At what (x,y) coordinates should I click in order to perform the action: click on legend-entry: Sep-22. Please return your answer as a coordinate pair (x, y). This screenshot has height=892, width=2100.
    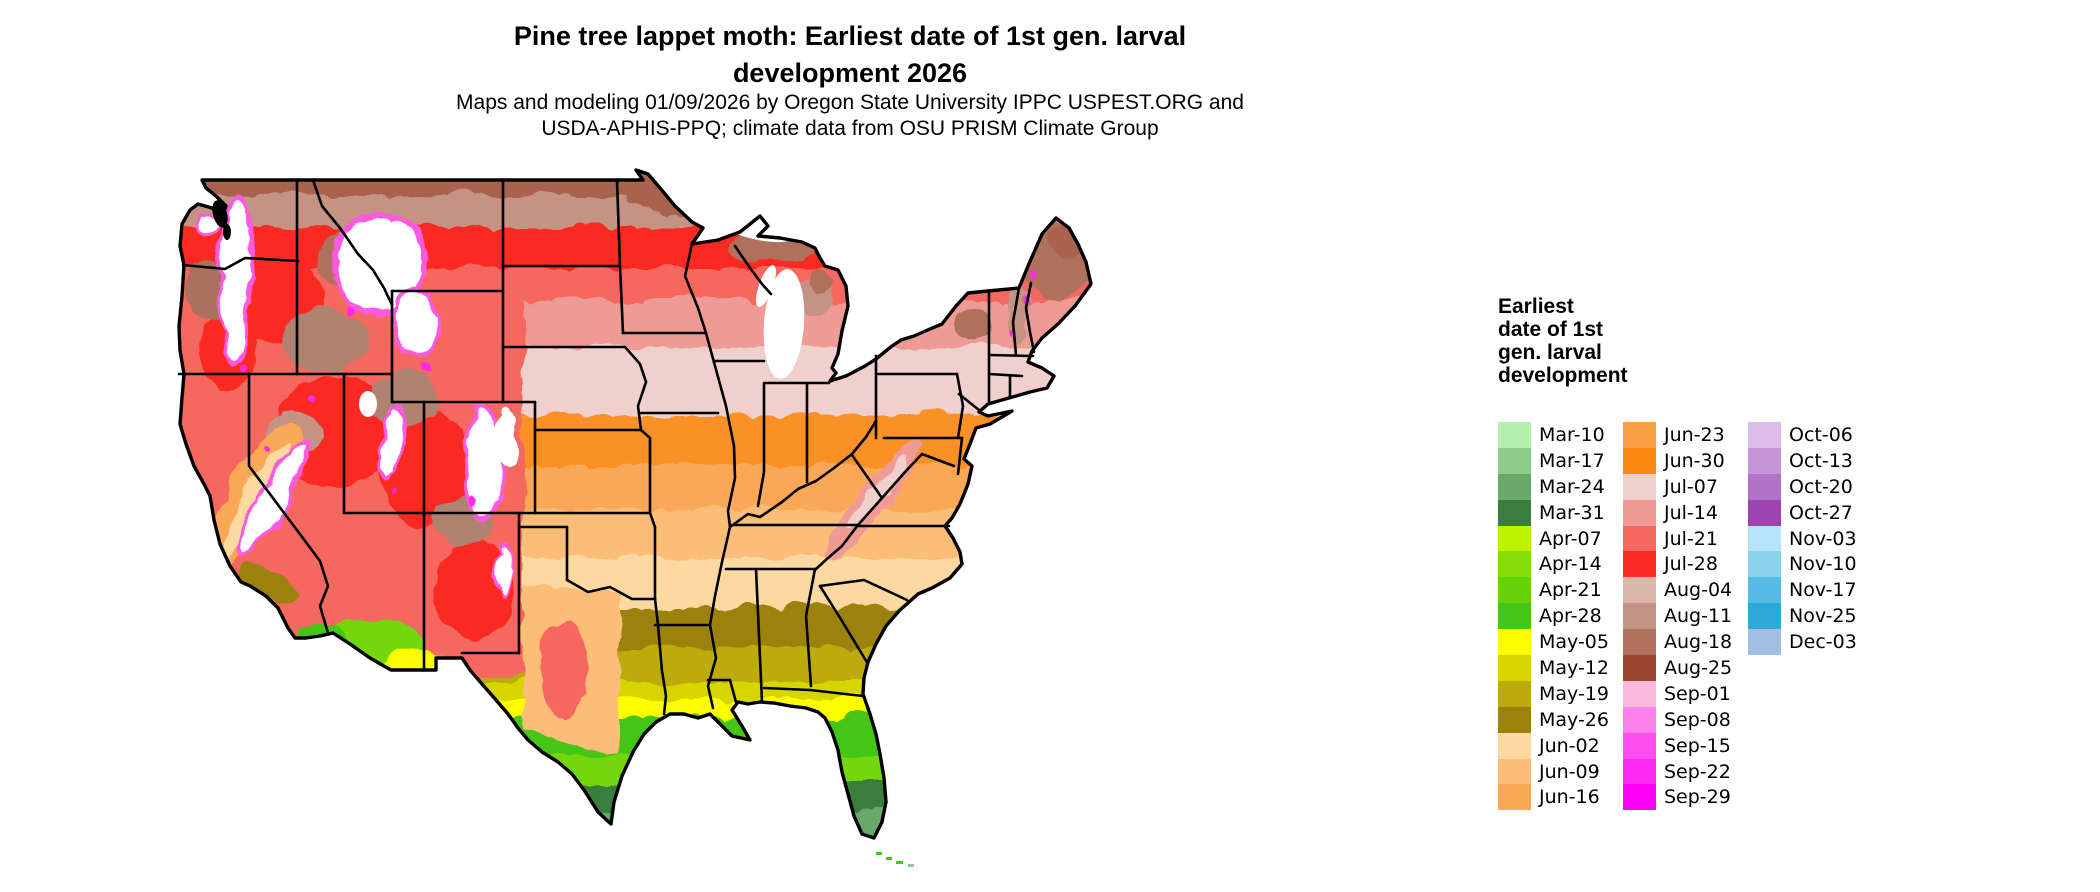
    Looking at the image, I should click on (1677, 771).